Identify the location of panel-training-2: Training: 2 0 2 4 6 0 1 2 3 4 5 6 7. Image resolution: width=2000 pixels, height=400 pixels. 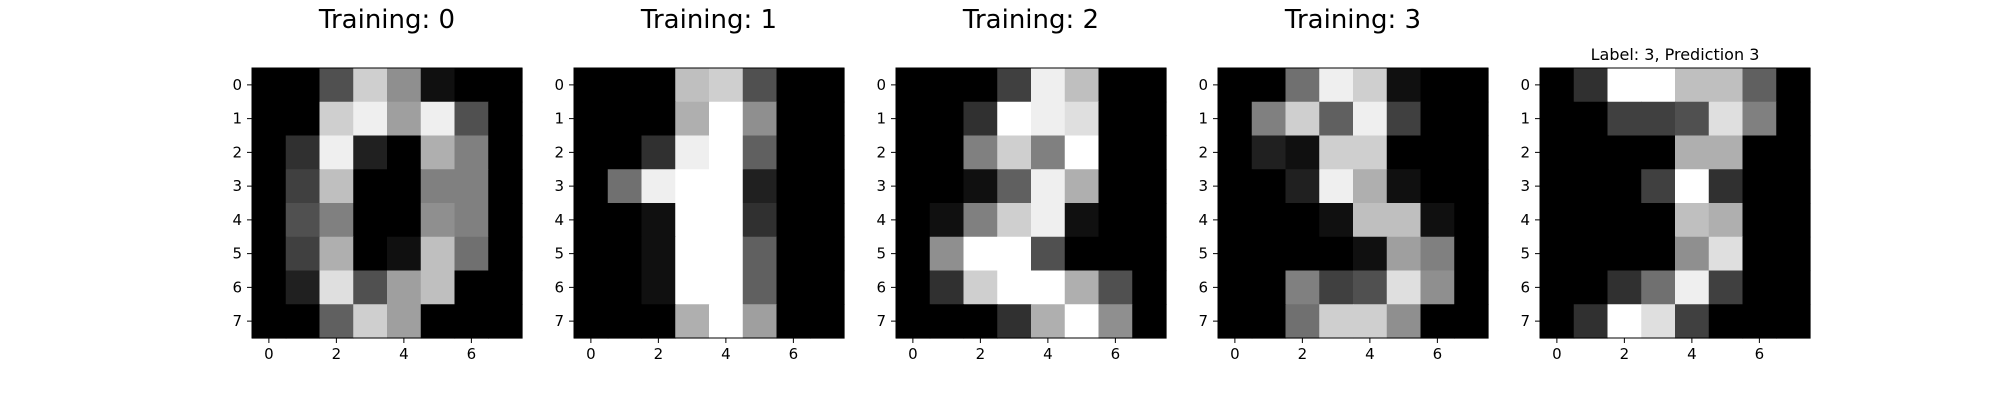
(1021, 184).